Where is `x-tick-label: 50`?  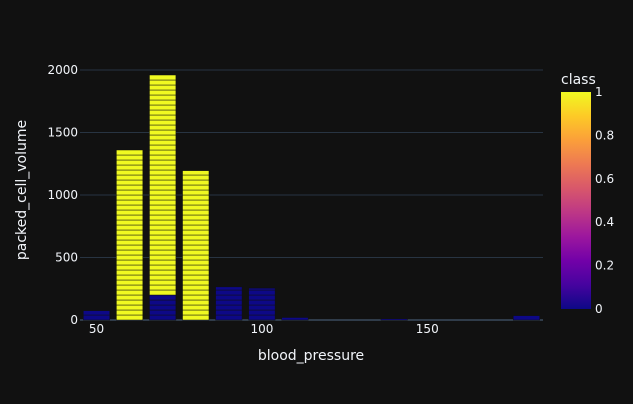 x-tick-label: 50 is located at coordinates (96, 329).